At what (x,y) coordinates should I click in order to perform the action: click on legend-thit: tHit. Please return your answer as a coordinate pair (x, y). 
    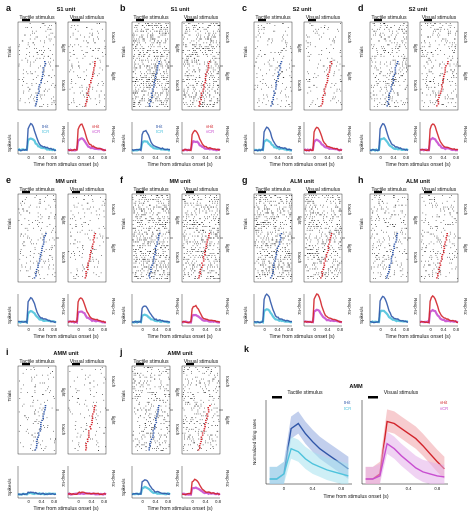
    Looking at the image, I should click on (159, 126).